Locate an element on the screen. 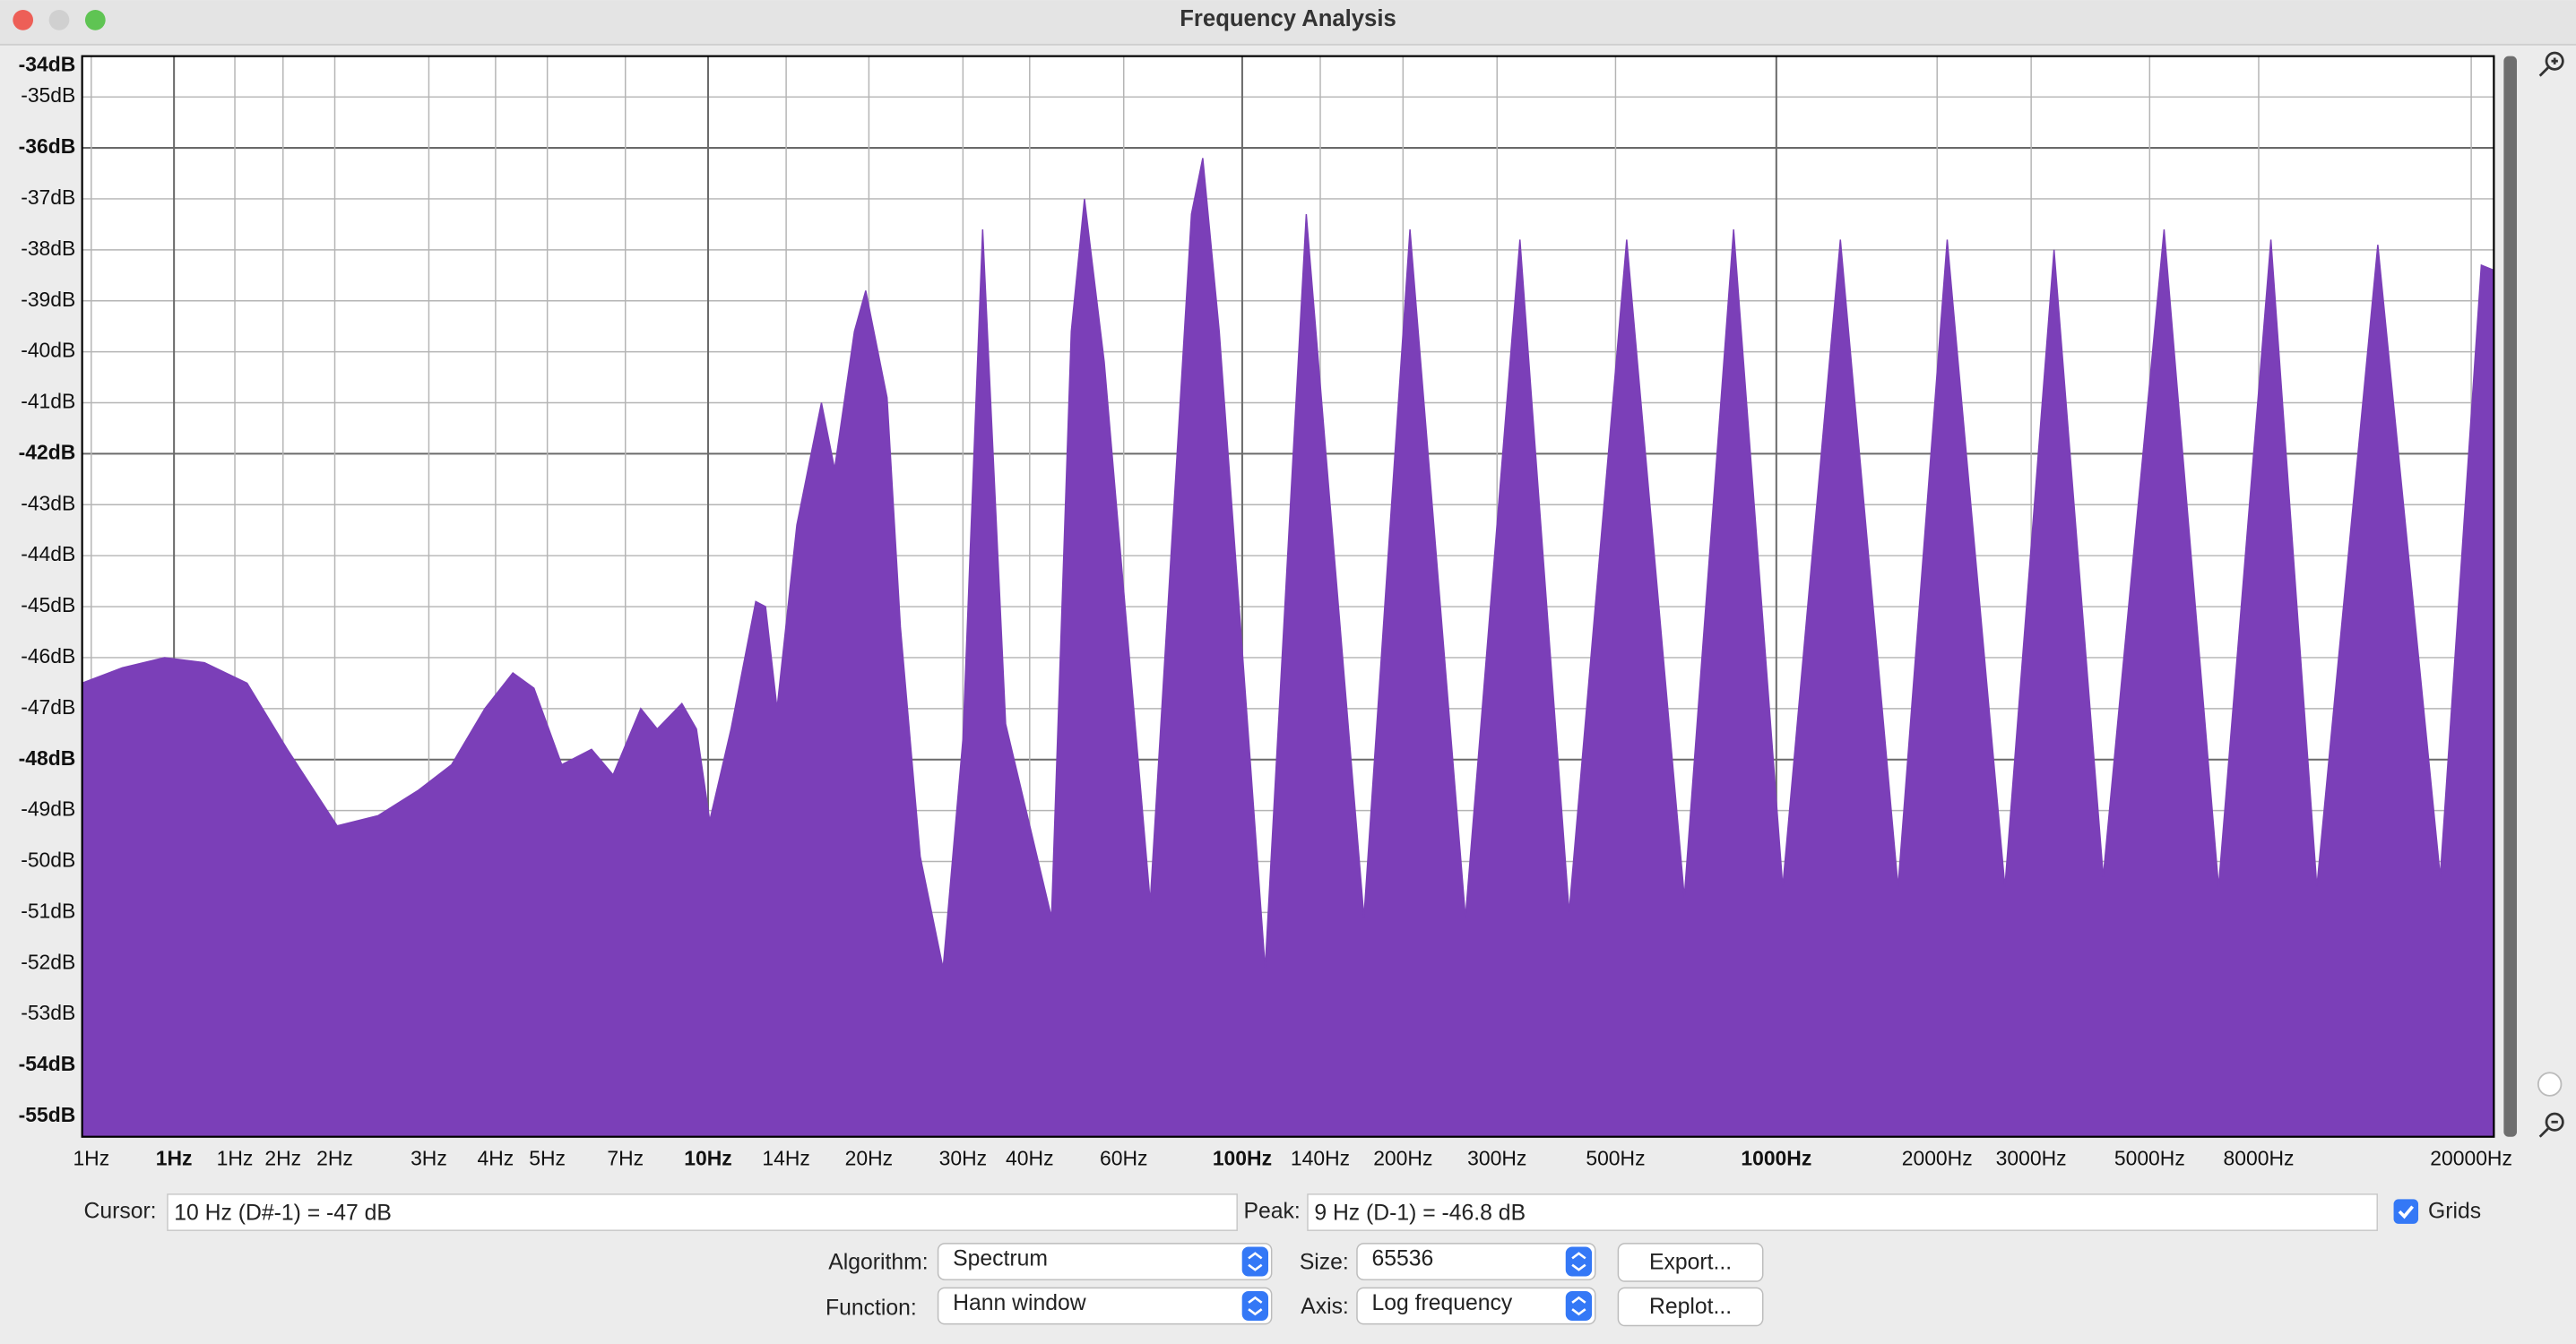 This screenshot has height=1344, width=2576. algorithm-stepper is located at coordinates (1255, 1261).